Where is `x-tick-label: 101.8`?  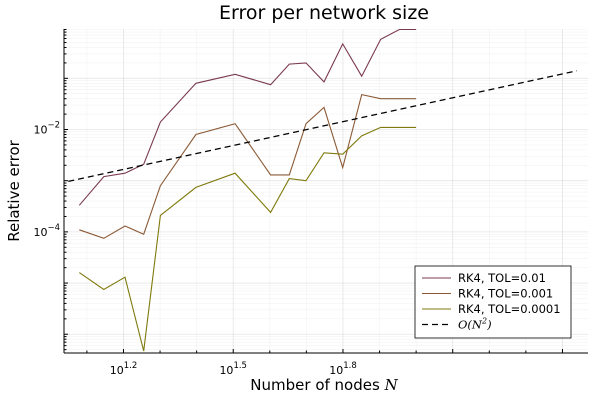
x-tick-label: 101.8 is located at coordinates (343, 369).